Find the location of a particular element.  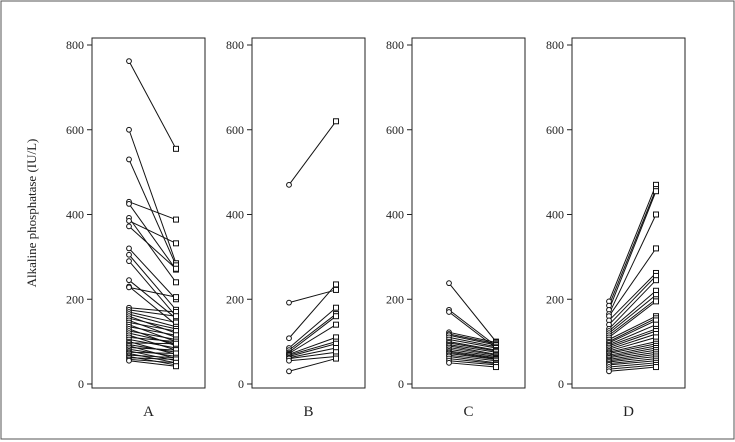

panel-label: B is located at coordinates (308, 412).